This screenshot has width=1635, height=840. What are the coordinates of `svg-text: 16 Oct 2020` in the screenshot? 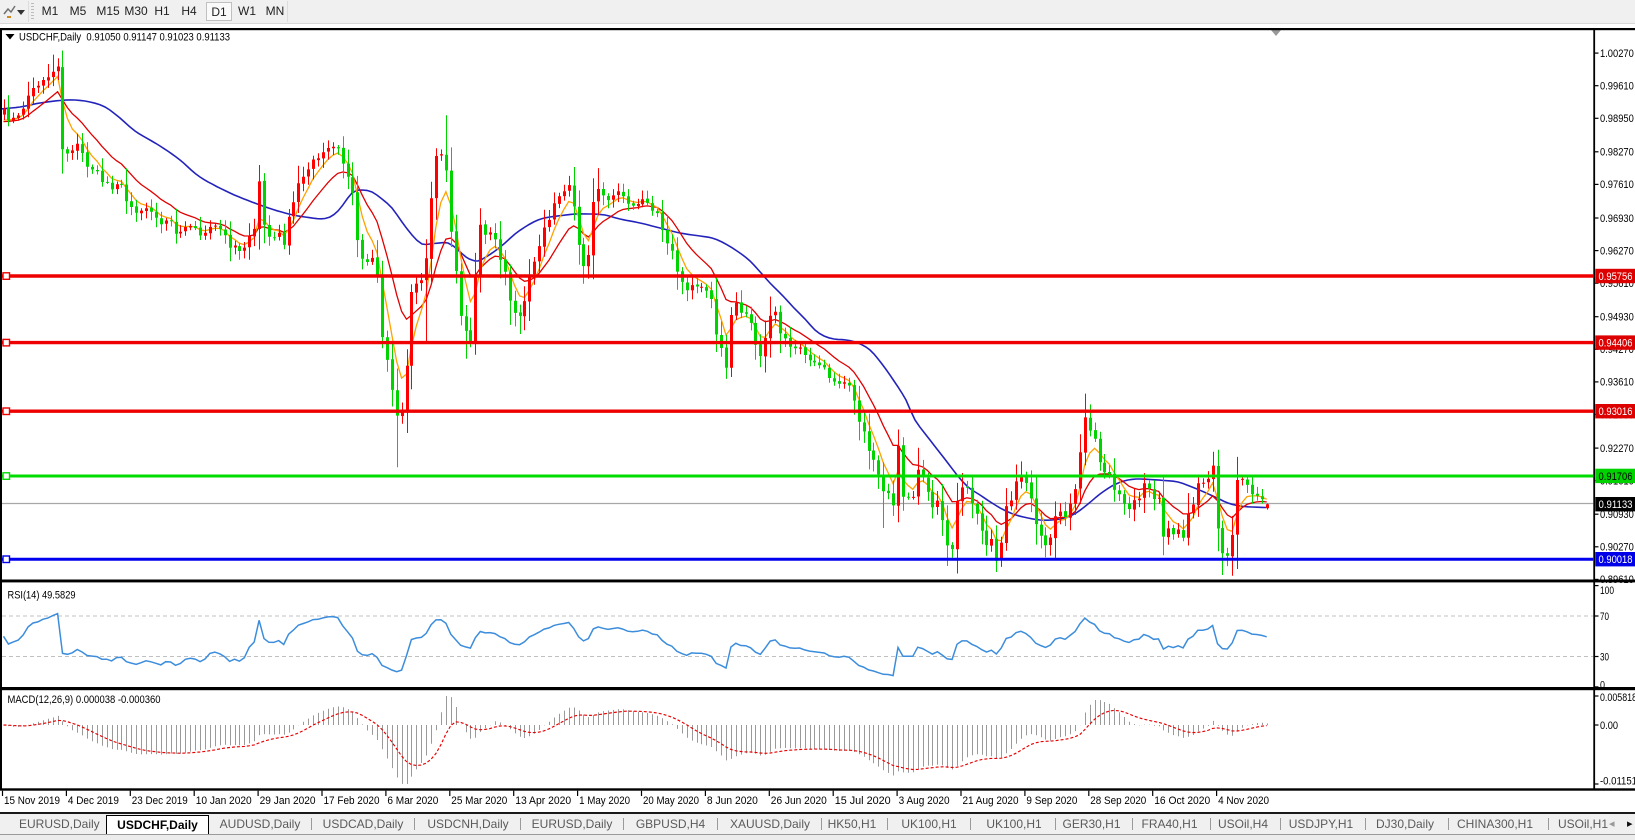 It's located at (1182, 801).